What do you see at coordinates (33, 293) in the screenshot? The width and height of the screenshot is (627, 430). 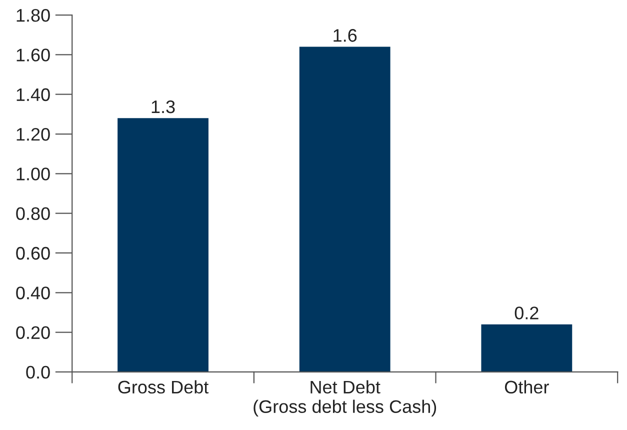 I see `y-tick-label: 0.40` at bounding box center [33, 293].